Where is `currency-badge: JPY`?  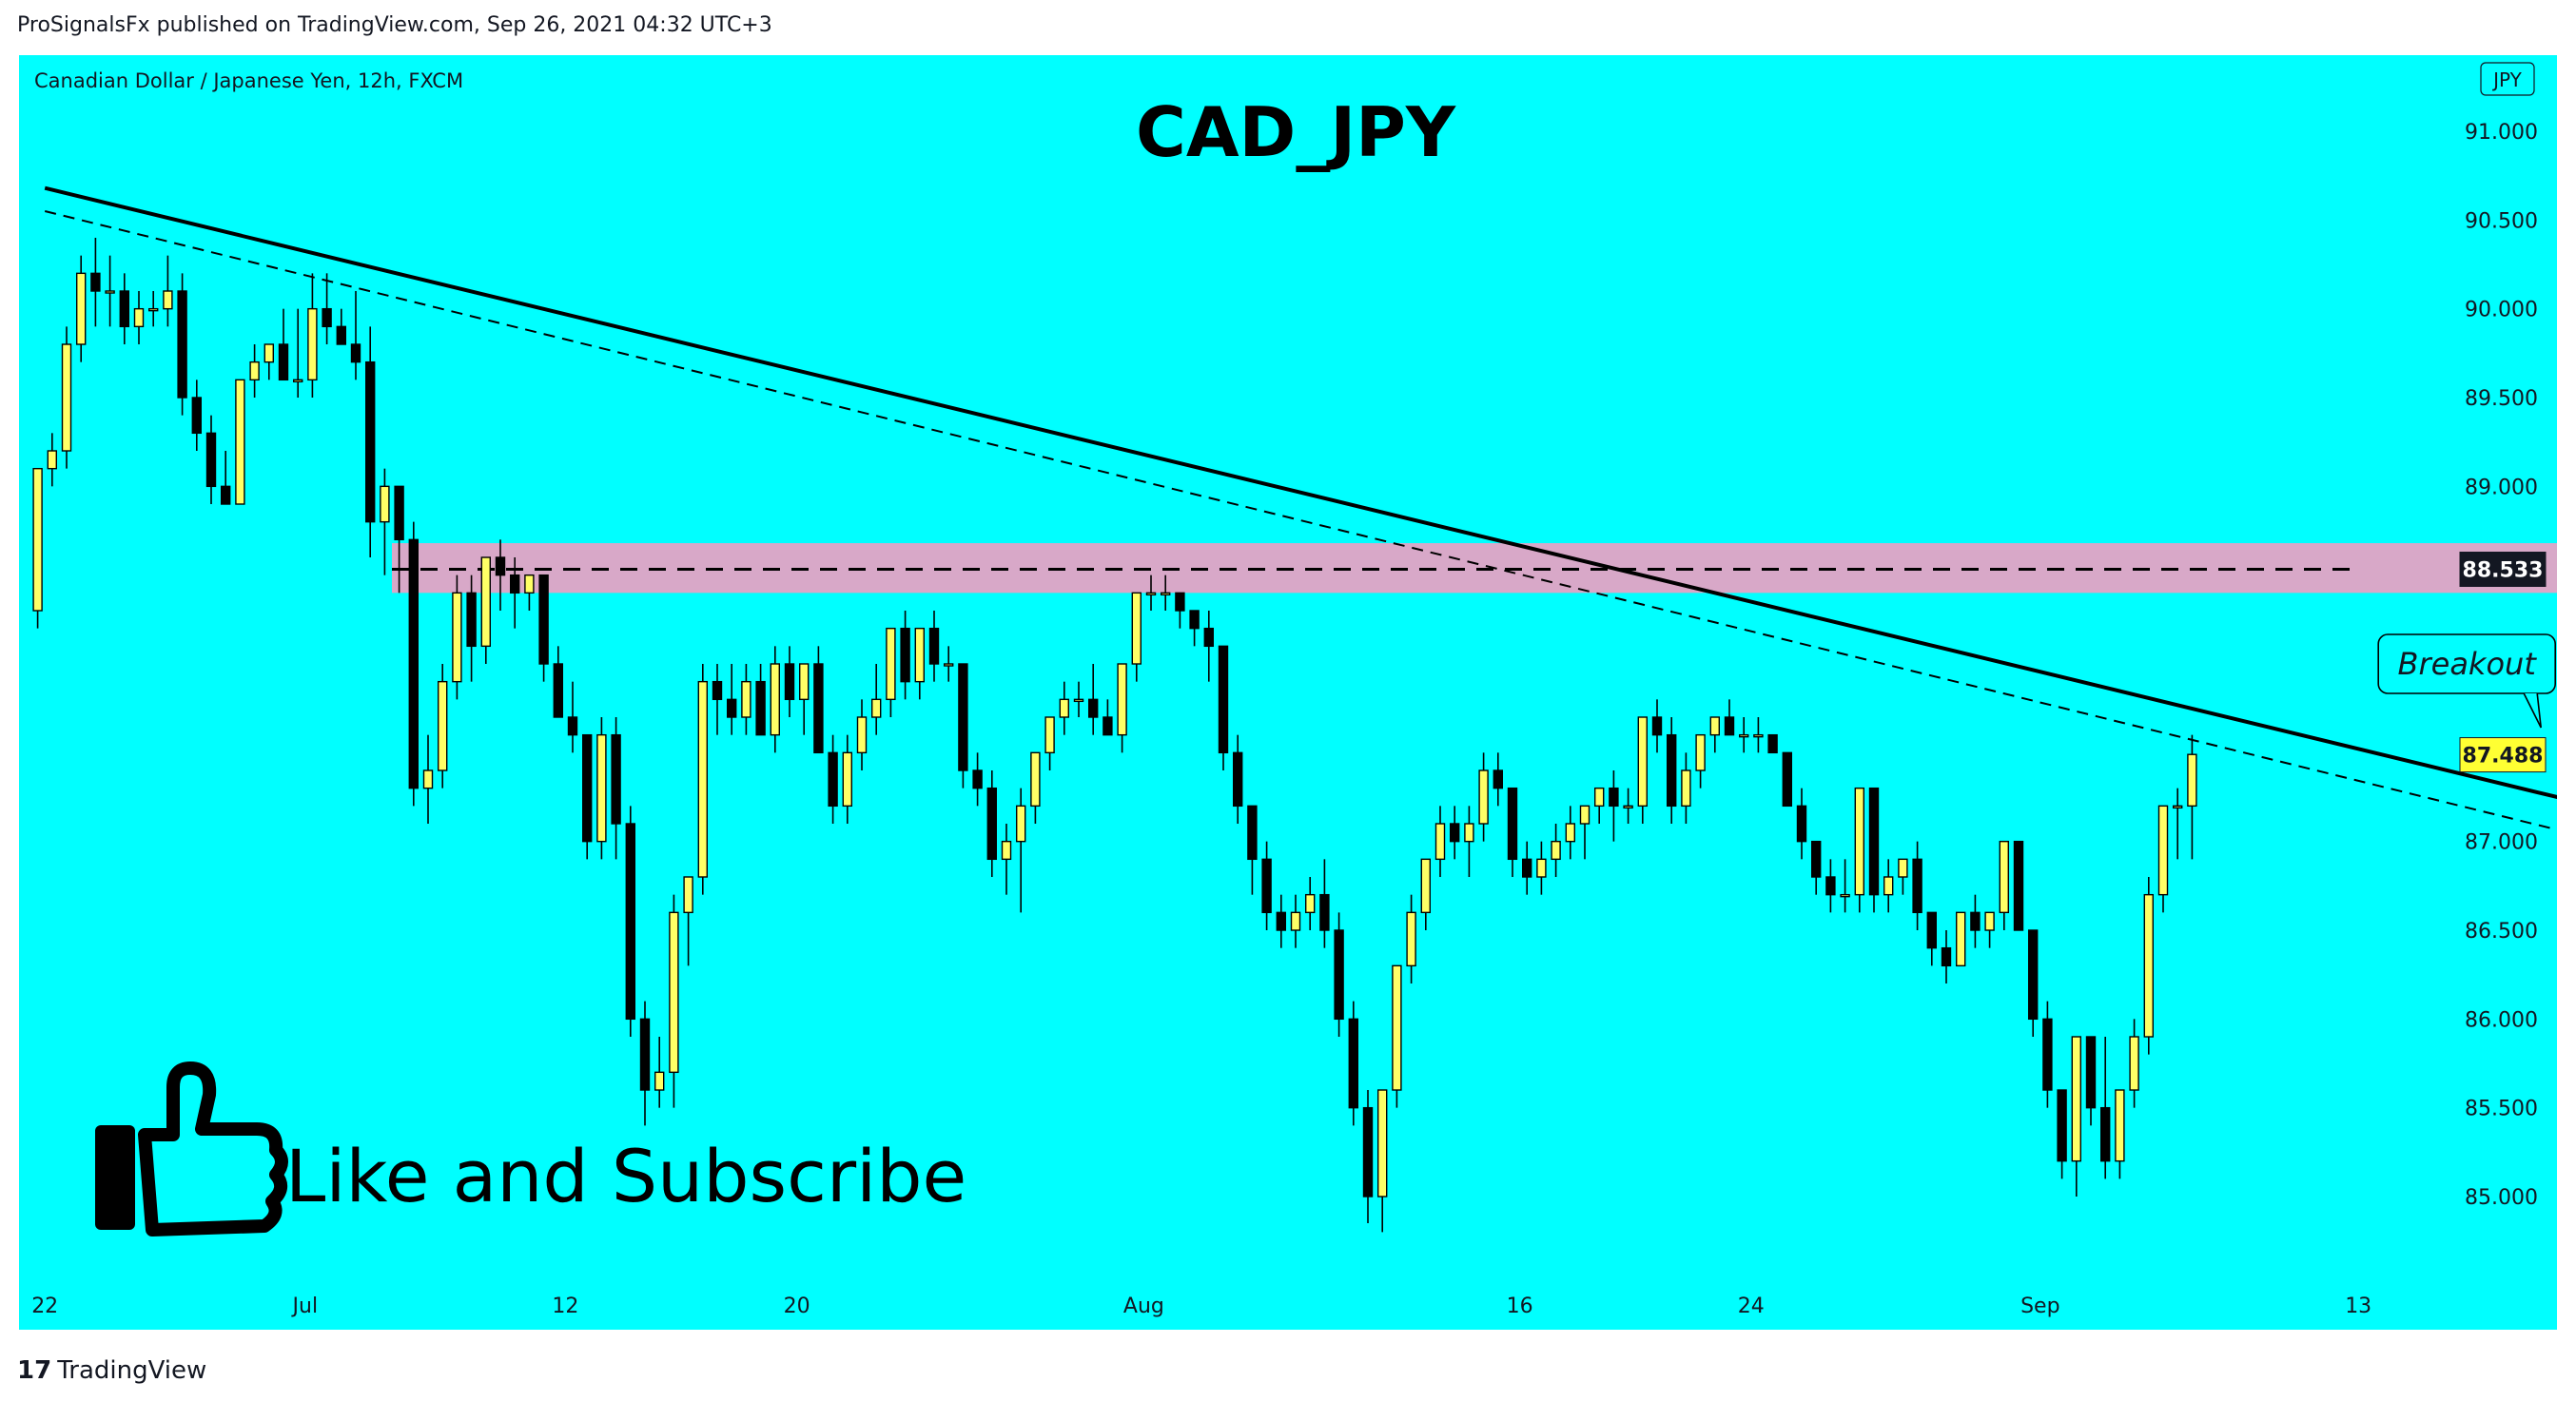 currency-badge: JPY is located at coordinates (2508, 79).